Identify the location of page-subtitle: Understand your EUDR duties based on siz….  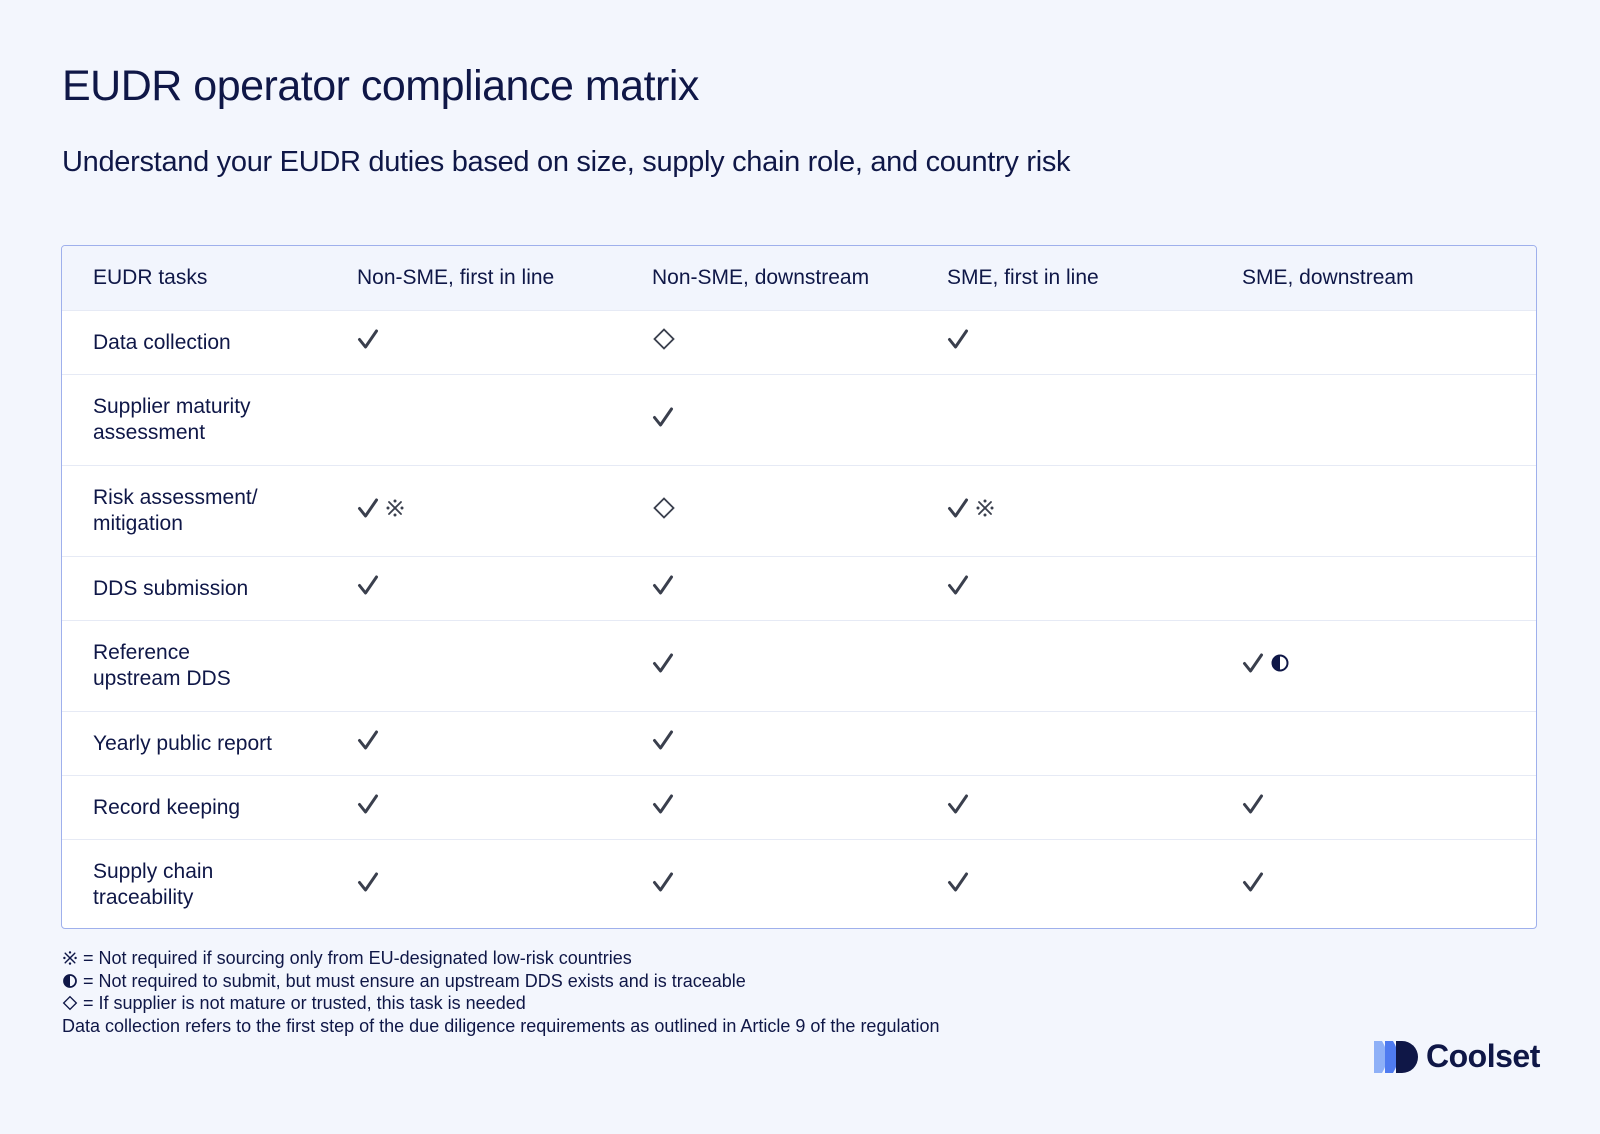
(566, 162).